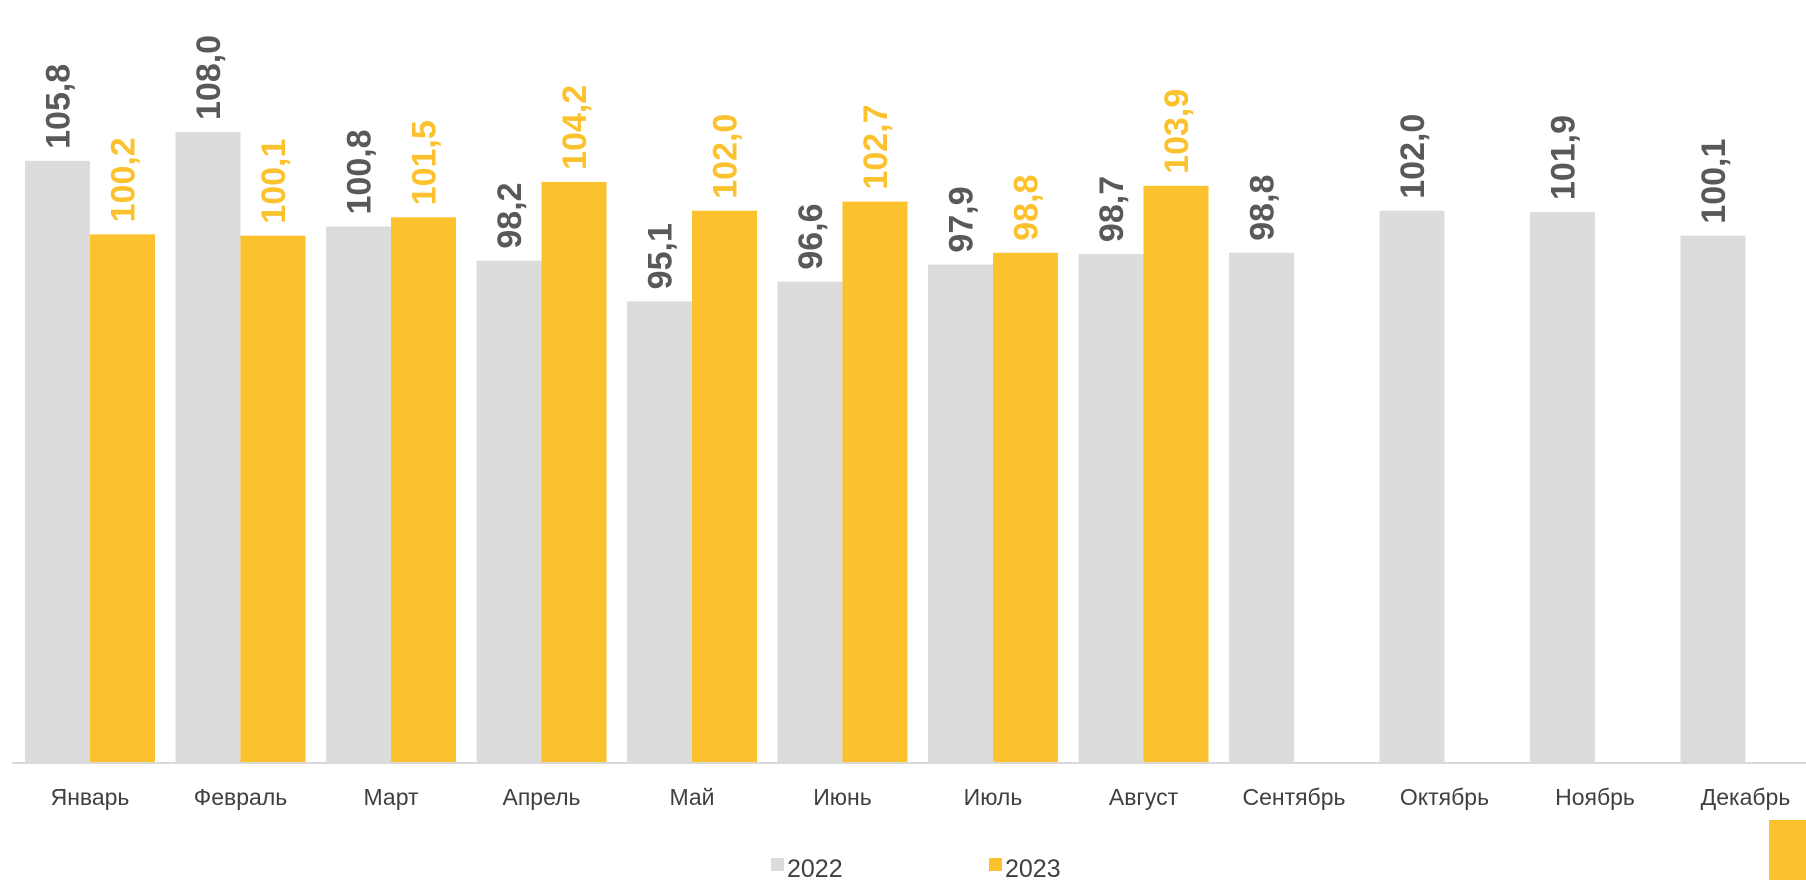  I want to click on category-label-1: Февраль, so click(240, 797).